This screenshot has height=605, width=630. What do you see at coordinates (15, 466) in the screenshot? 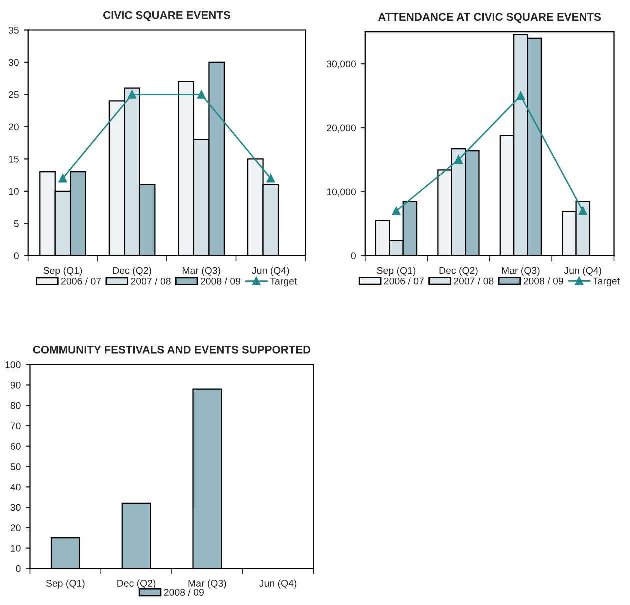
I see `y-tick-label: 50` at bounding box center [15, 466].